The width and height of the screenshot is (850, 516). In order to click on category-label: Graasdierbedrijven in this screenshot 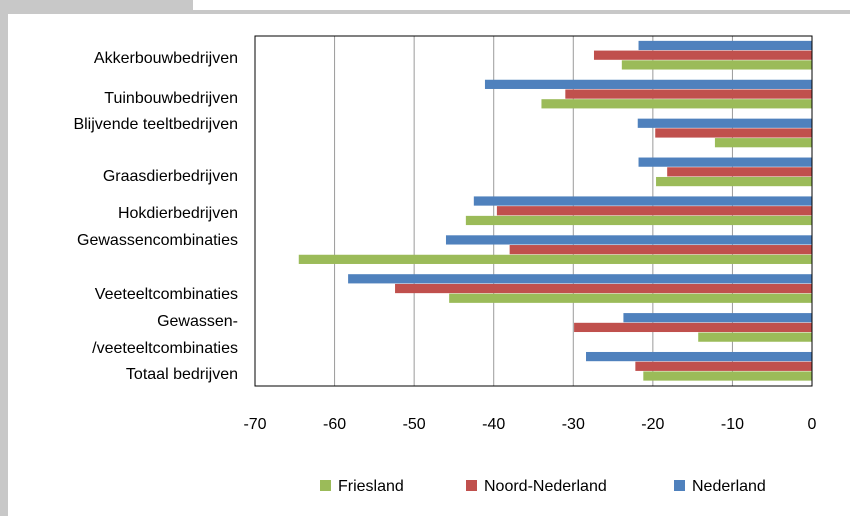, I will do `click(170, 176)`.